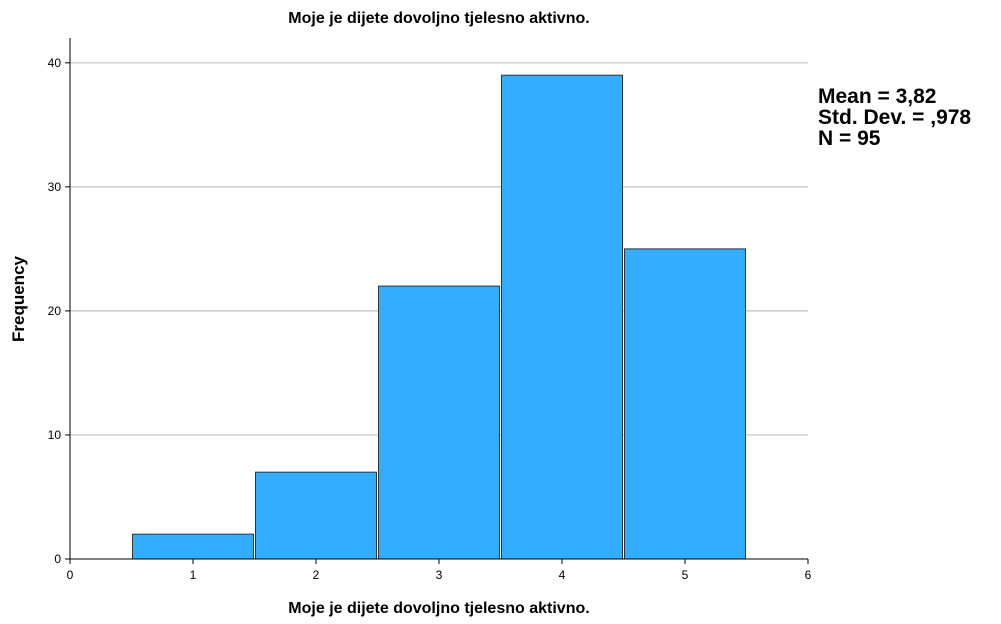  I want to click on y-tick-label: 10, so click(55, 435).